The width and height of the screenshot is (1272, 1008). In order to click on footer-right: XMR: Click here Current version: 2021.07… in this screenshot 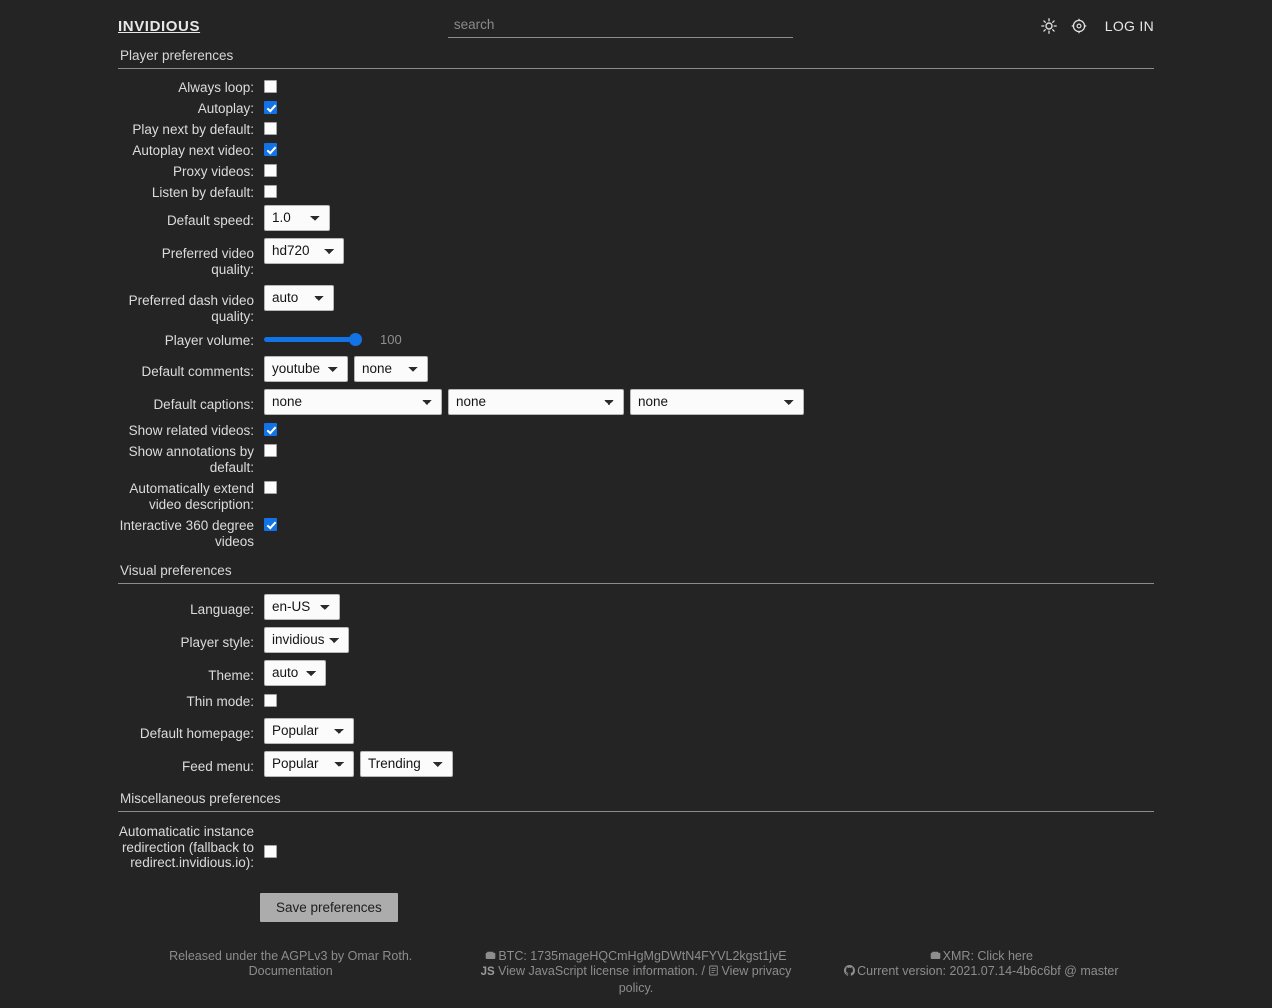, I will do `click(981, 973)`.